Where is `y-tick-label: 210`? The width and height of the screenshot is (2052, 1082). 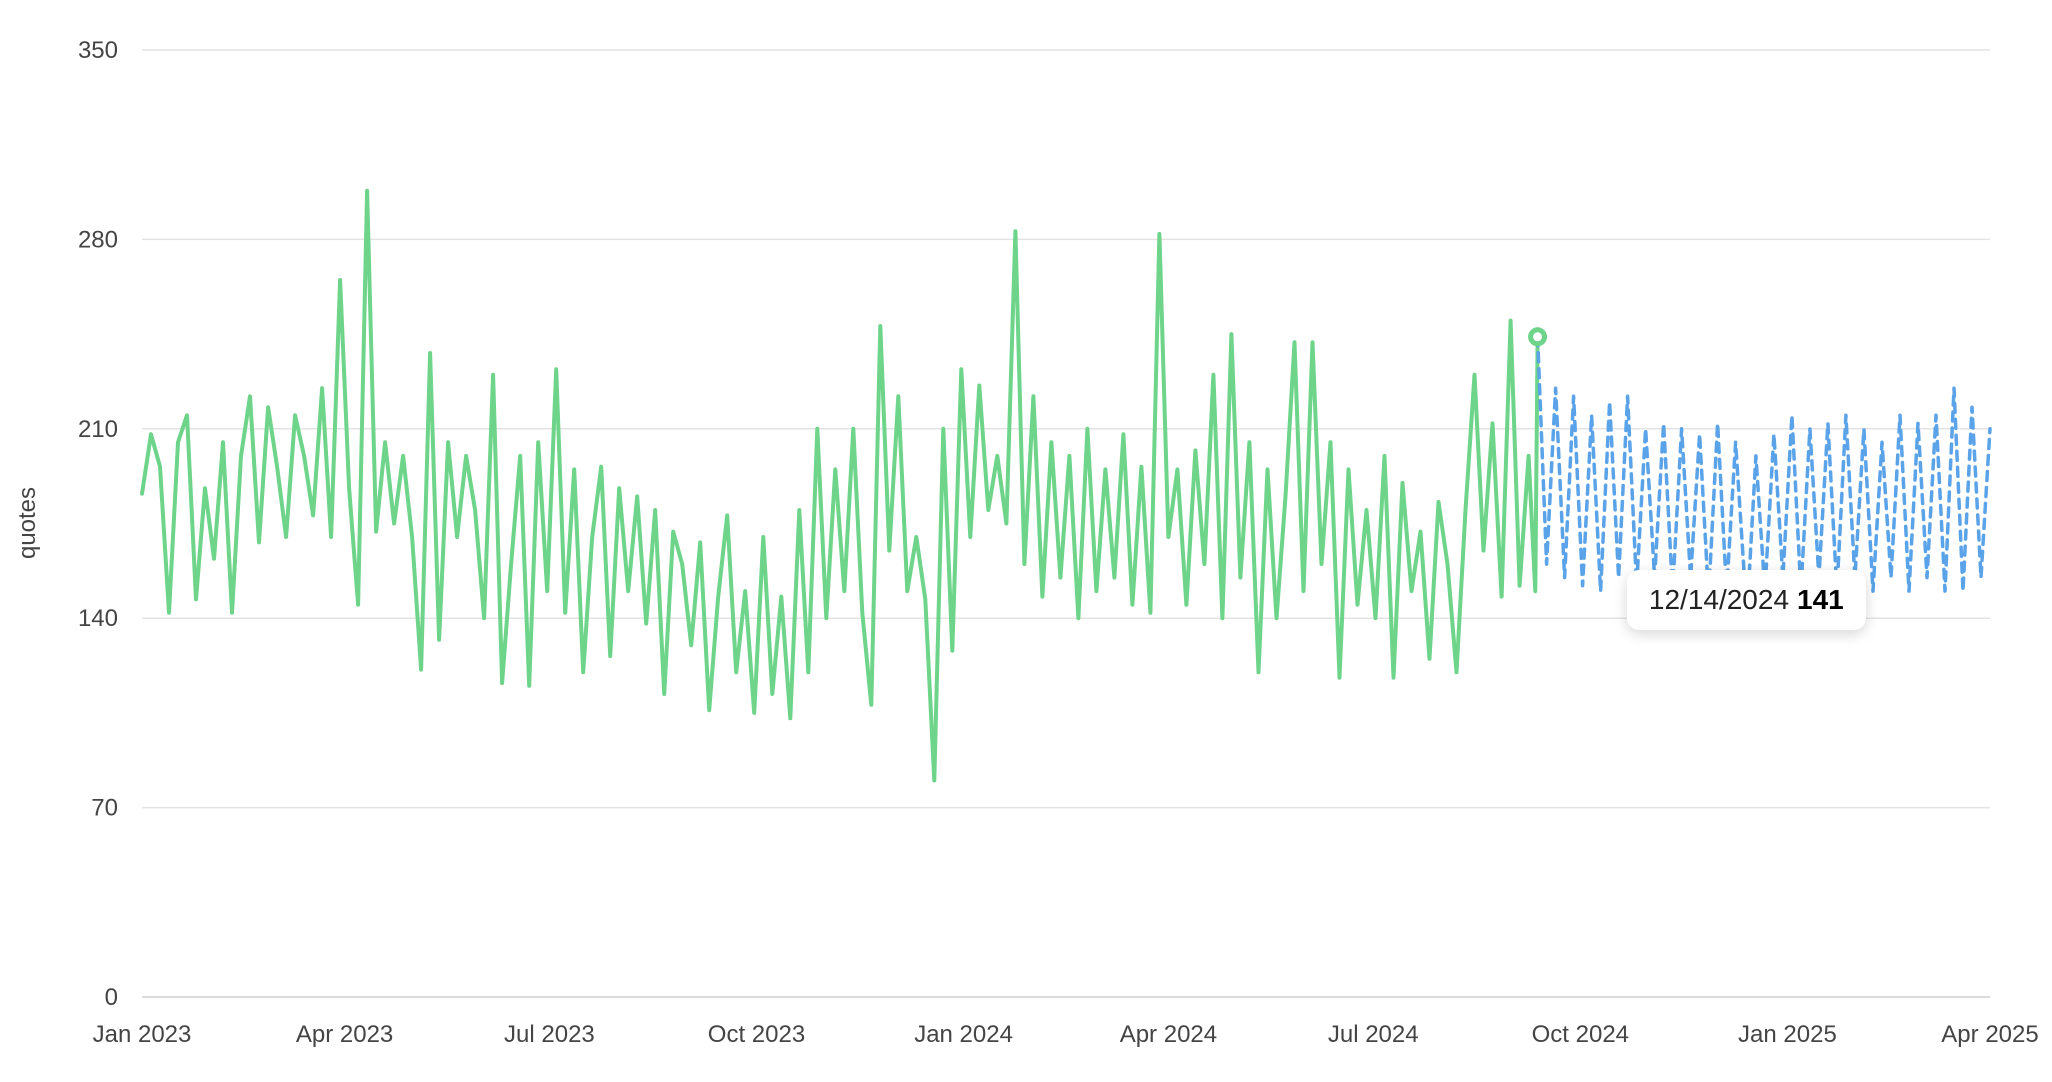
y-tick-label: 210 is located at coordinates (98, 429).